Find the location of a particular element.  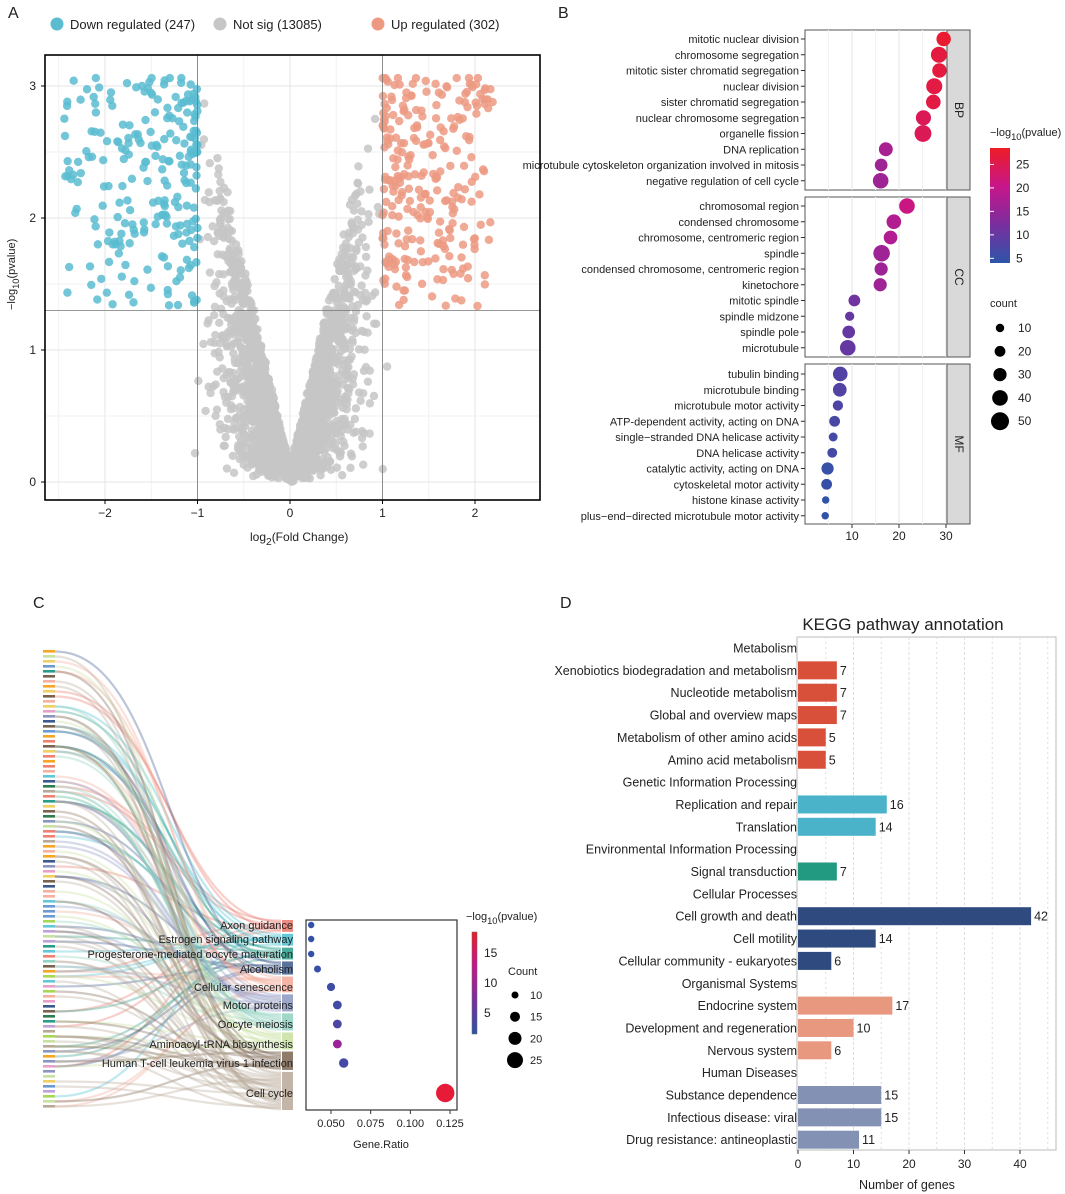

bar-value-label: 10 is located at coordinates (864, 1028).